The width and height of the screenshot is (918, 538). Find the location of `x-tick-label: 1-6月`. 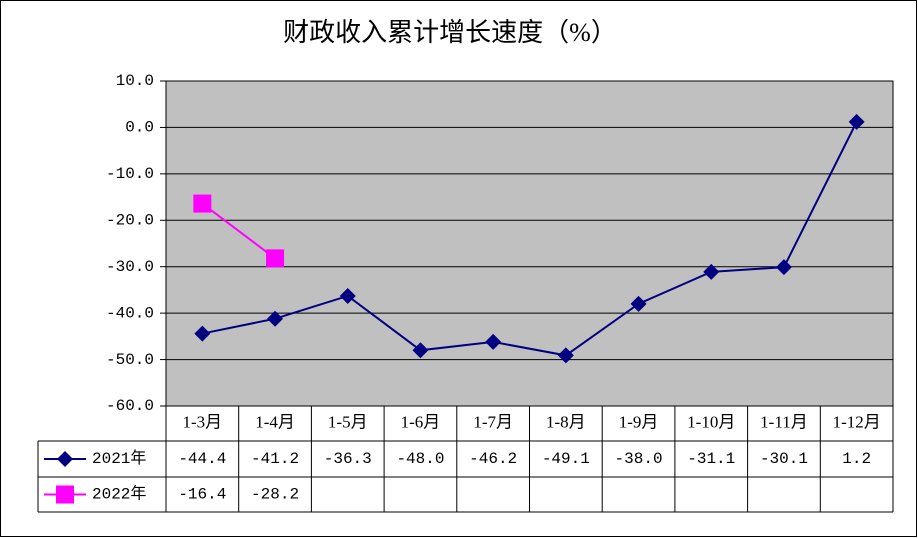

x-tick-label: 1-6月 is located at coordinates (421, 421).